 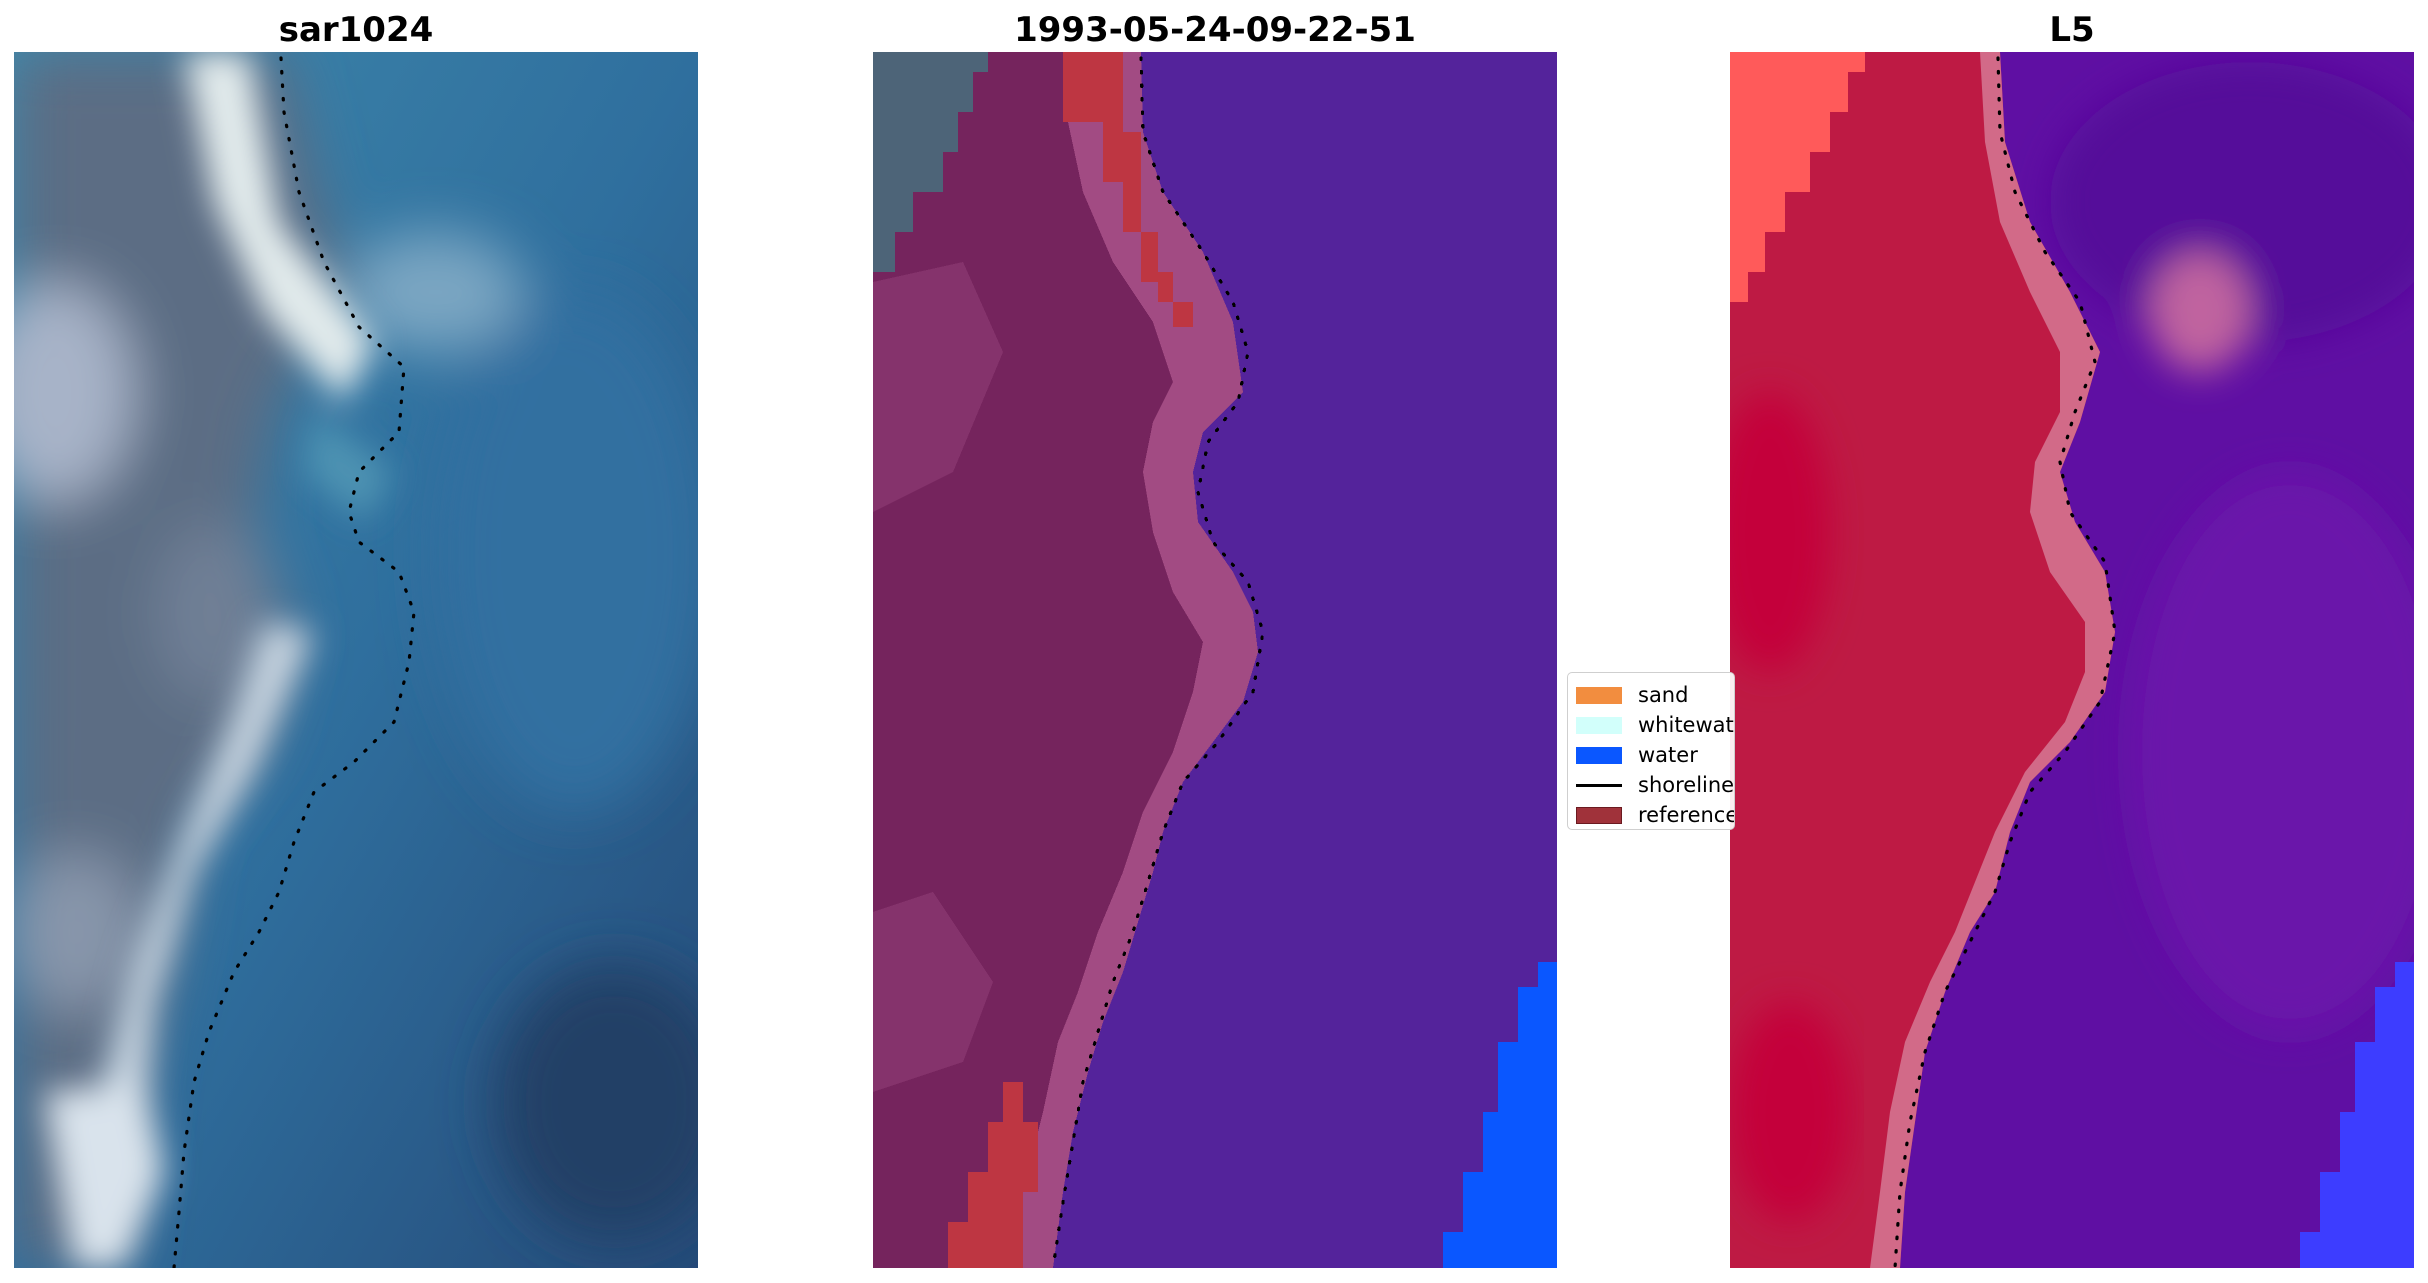 What do you see at coordinates (1686, 785) in the screenshot?
I see `legend-label-shoreline: shoreline` at bounding box center [1686, 785].